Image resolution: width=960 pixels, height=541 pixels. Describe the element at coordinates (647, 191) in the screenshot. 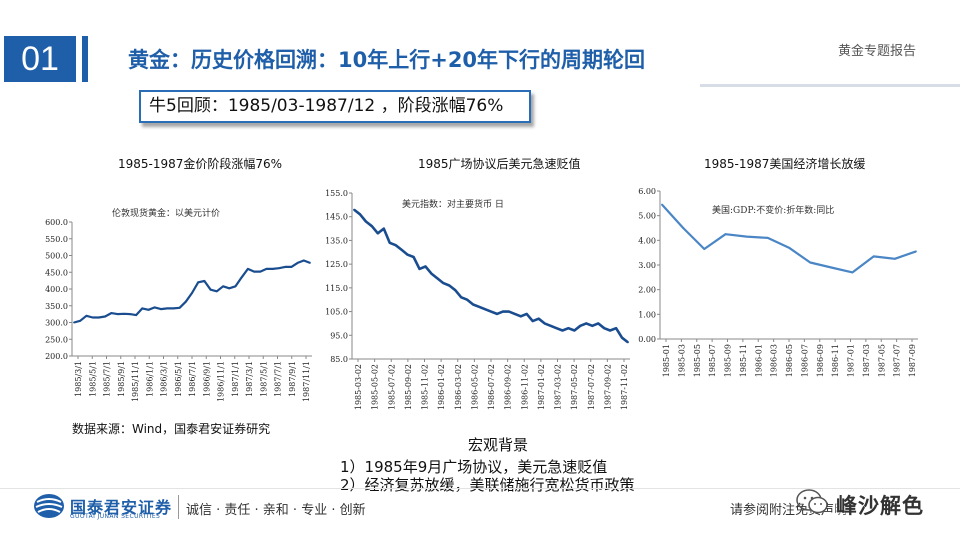

I see `y-tick-label: 6.00` at that location.